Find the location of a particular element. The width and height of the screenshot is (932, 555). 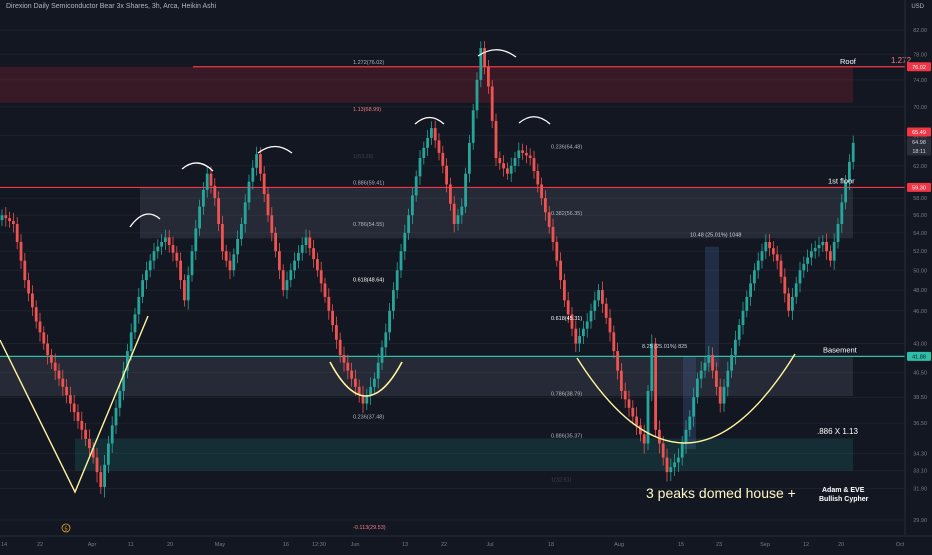

time-tick-label: May is located at coordinates (220, 545).